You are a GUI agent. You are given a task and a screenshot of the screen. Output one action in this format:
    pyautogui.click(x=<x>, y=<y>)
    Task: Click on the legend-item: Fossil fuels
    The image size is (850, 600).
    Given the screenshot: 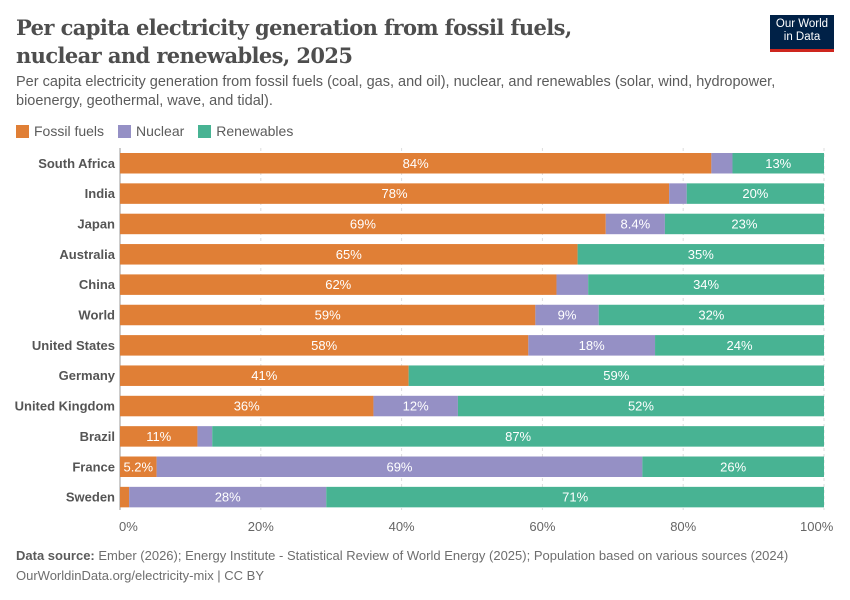 What is the action you would take?
    pyautogui.click(x=60, y=131)
    